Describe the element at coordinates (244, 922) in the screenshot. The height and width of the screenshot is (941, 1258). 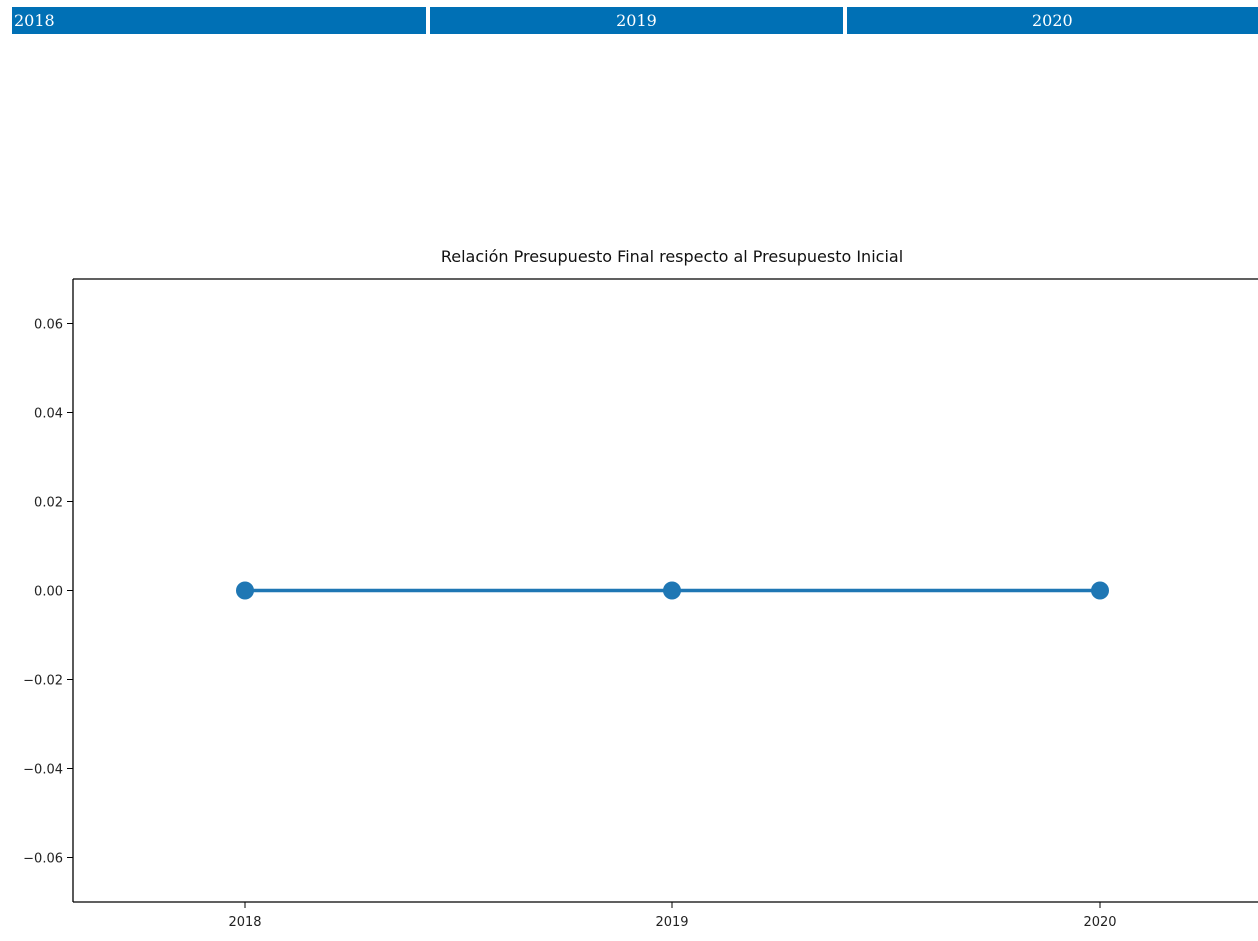
I see `x-tick-label: 2018` at that location.